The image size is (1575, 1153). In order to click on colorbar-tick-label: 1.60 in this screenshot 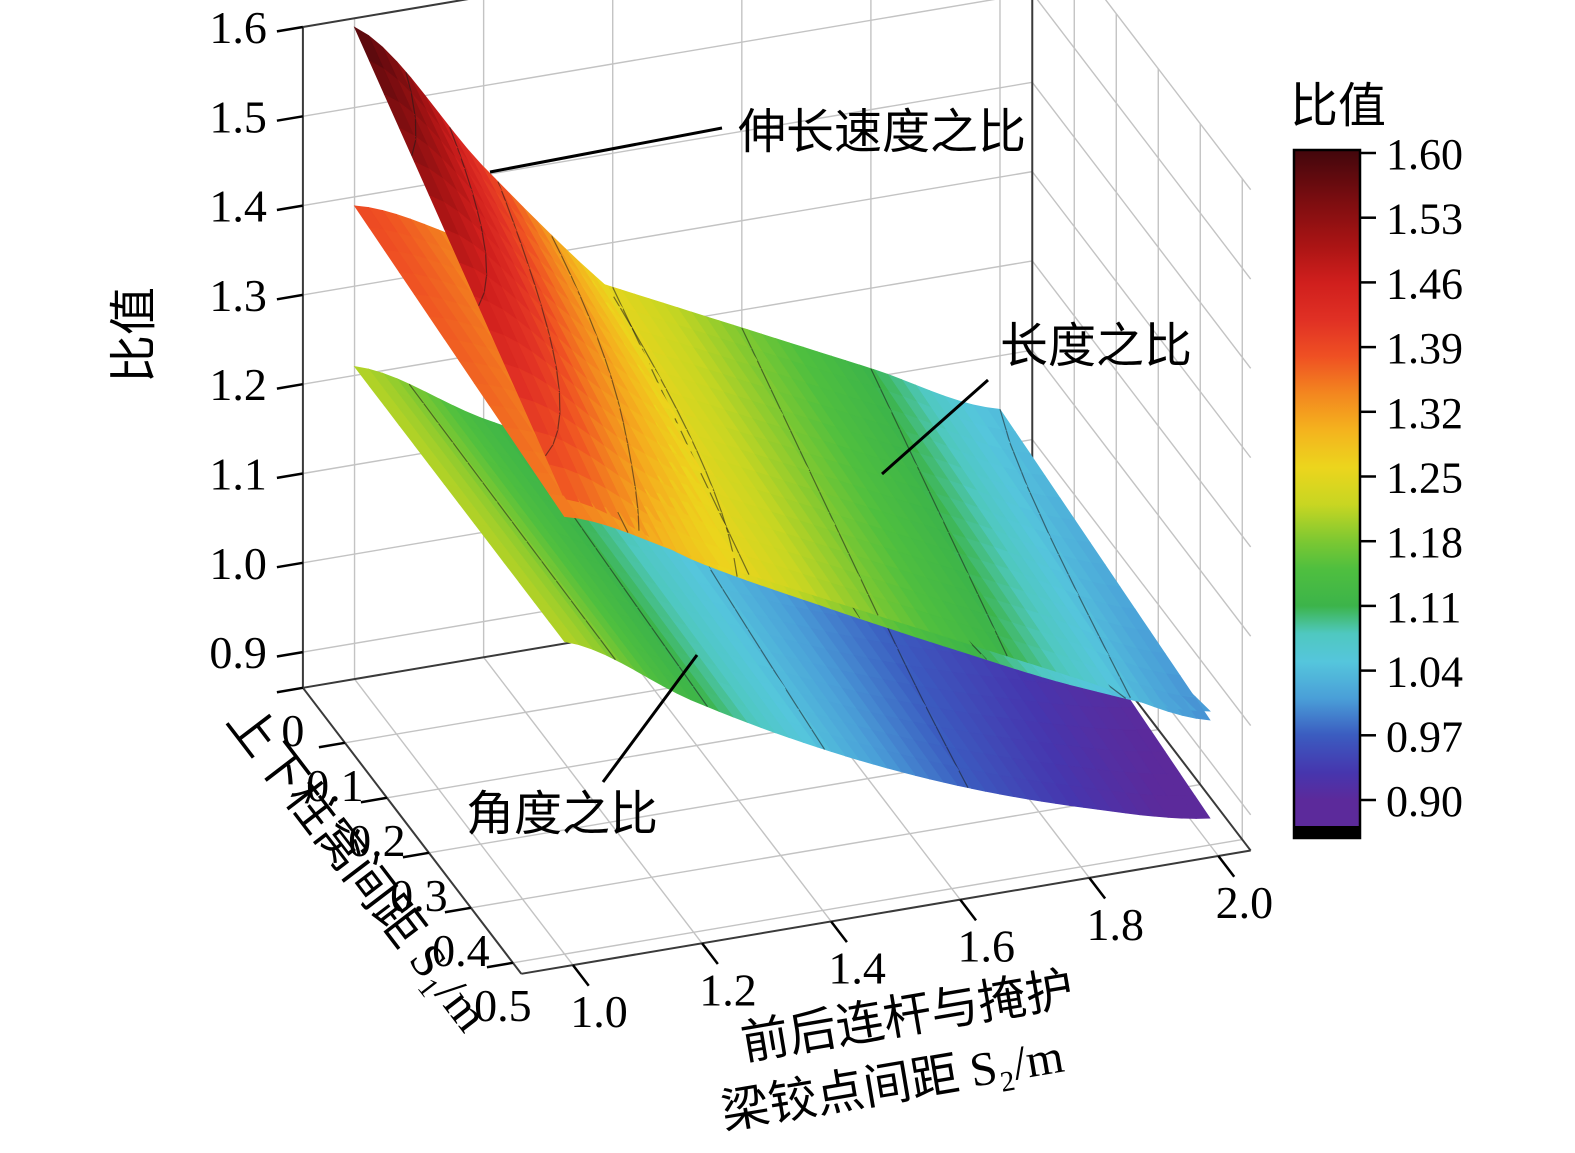, I will do `click(1424, 154)`.